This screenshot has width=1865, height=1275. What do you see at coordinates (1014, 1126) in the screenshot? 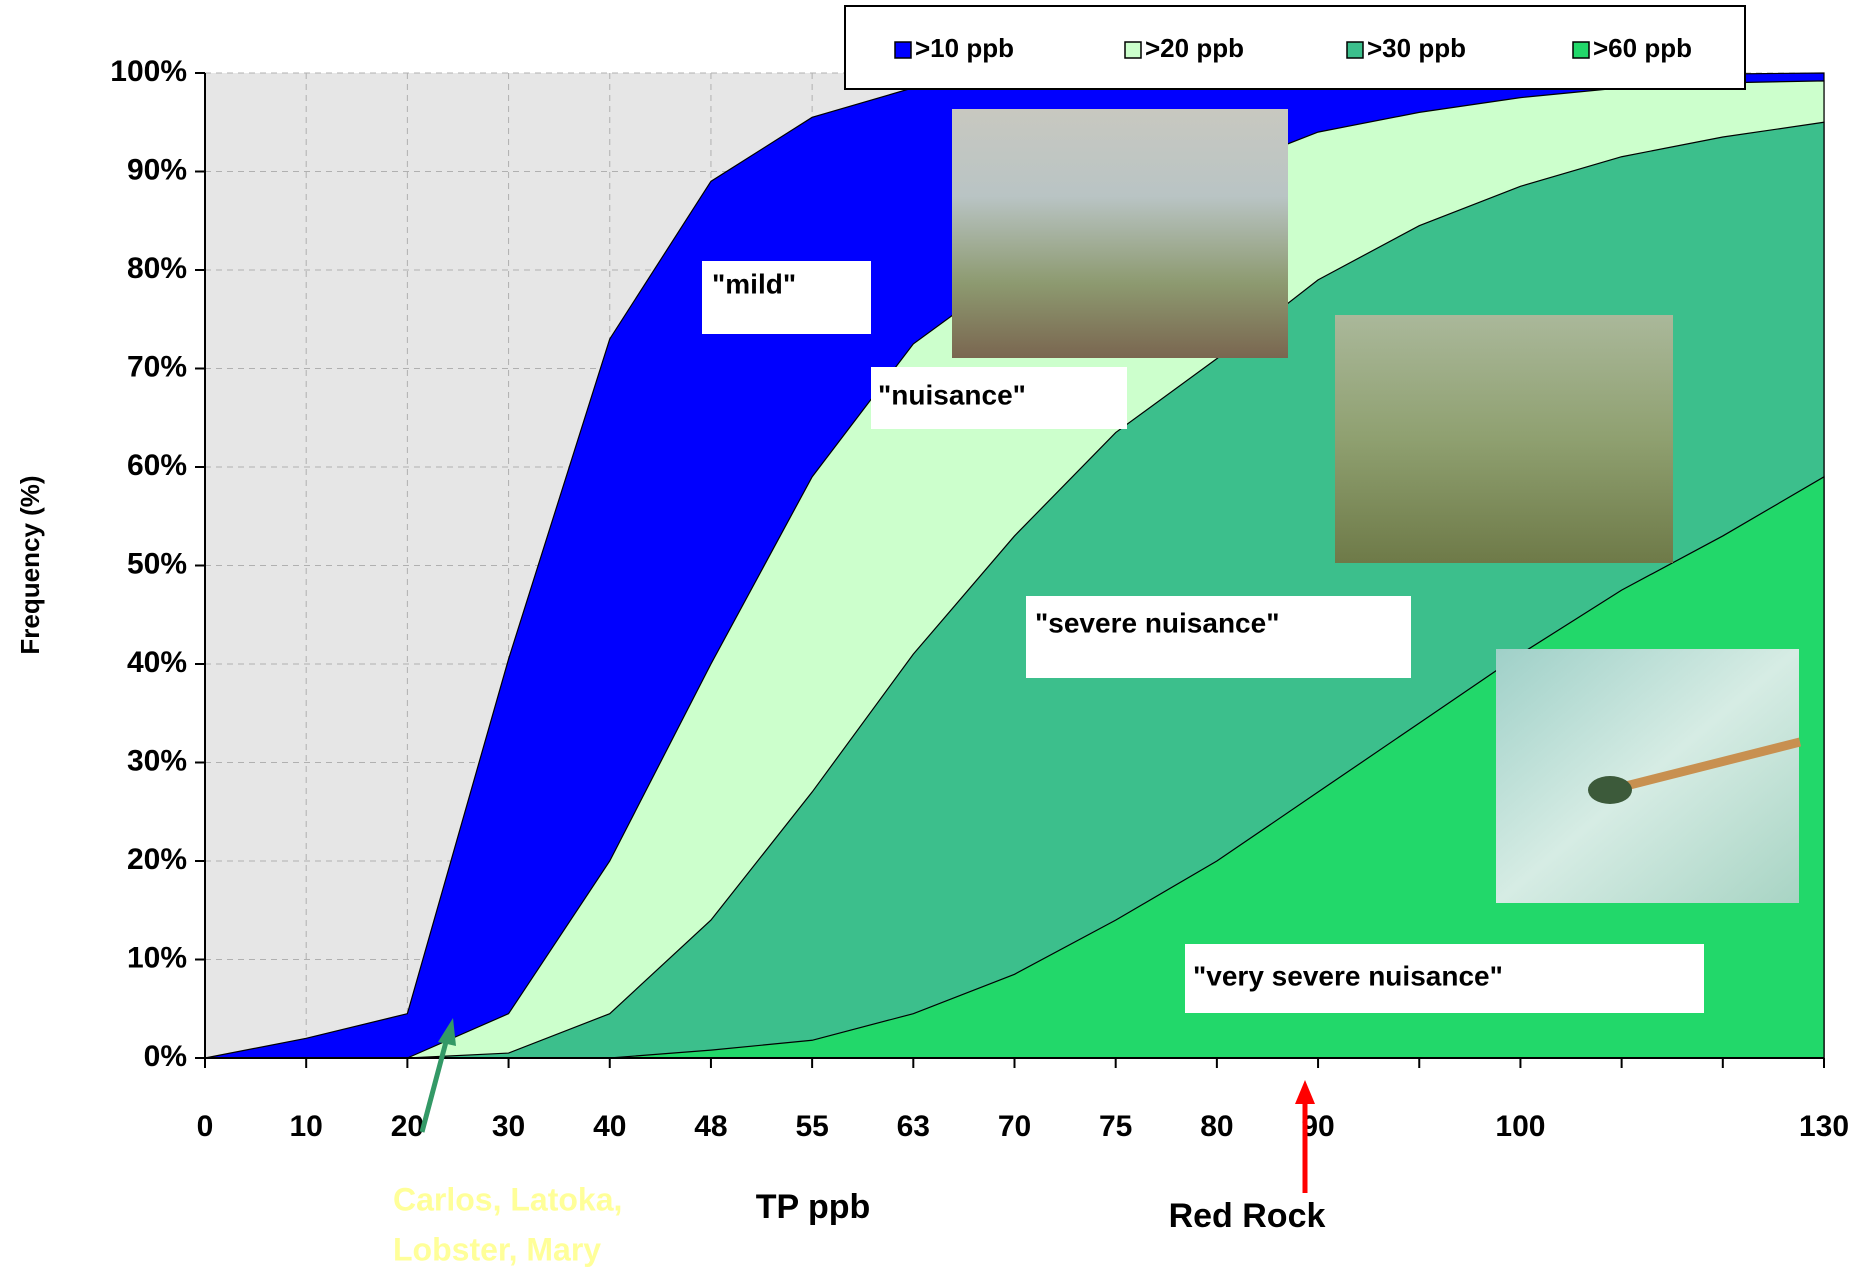
I see `x-tick-label: 70` at bounding box center [1014, 1126].